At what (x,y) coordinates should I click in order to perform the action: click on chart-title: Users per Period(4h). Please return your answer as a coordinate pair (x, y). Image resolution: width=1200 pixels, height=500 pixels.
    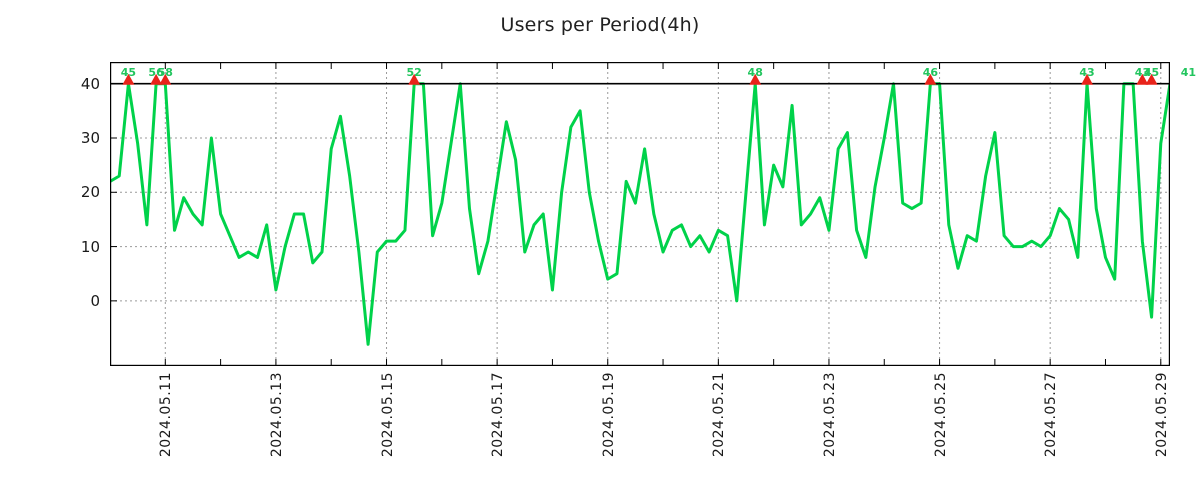
    Looking at the image, I should click on (600, 25).